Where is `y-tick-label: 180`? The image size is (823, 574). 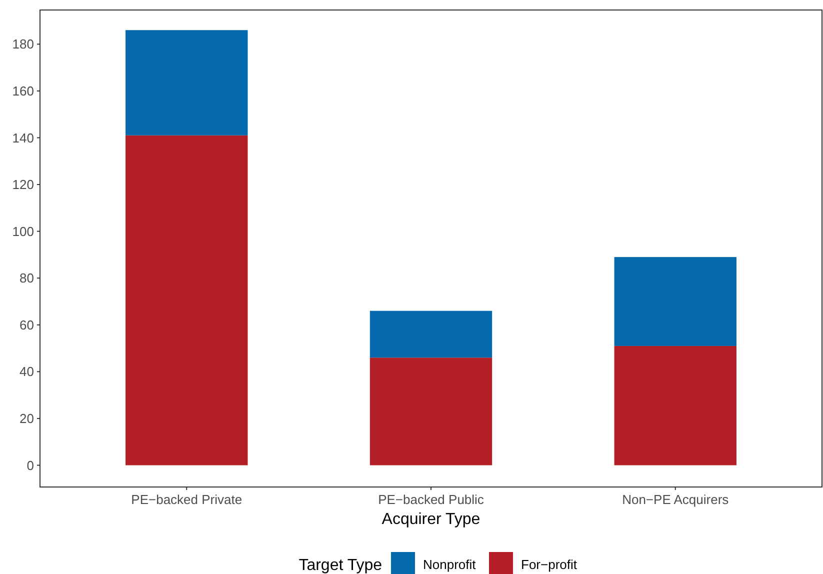 y-tick-label: 180 is located at coordinates (23, 44).